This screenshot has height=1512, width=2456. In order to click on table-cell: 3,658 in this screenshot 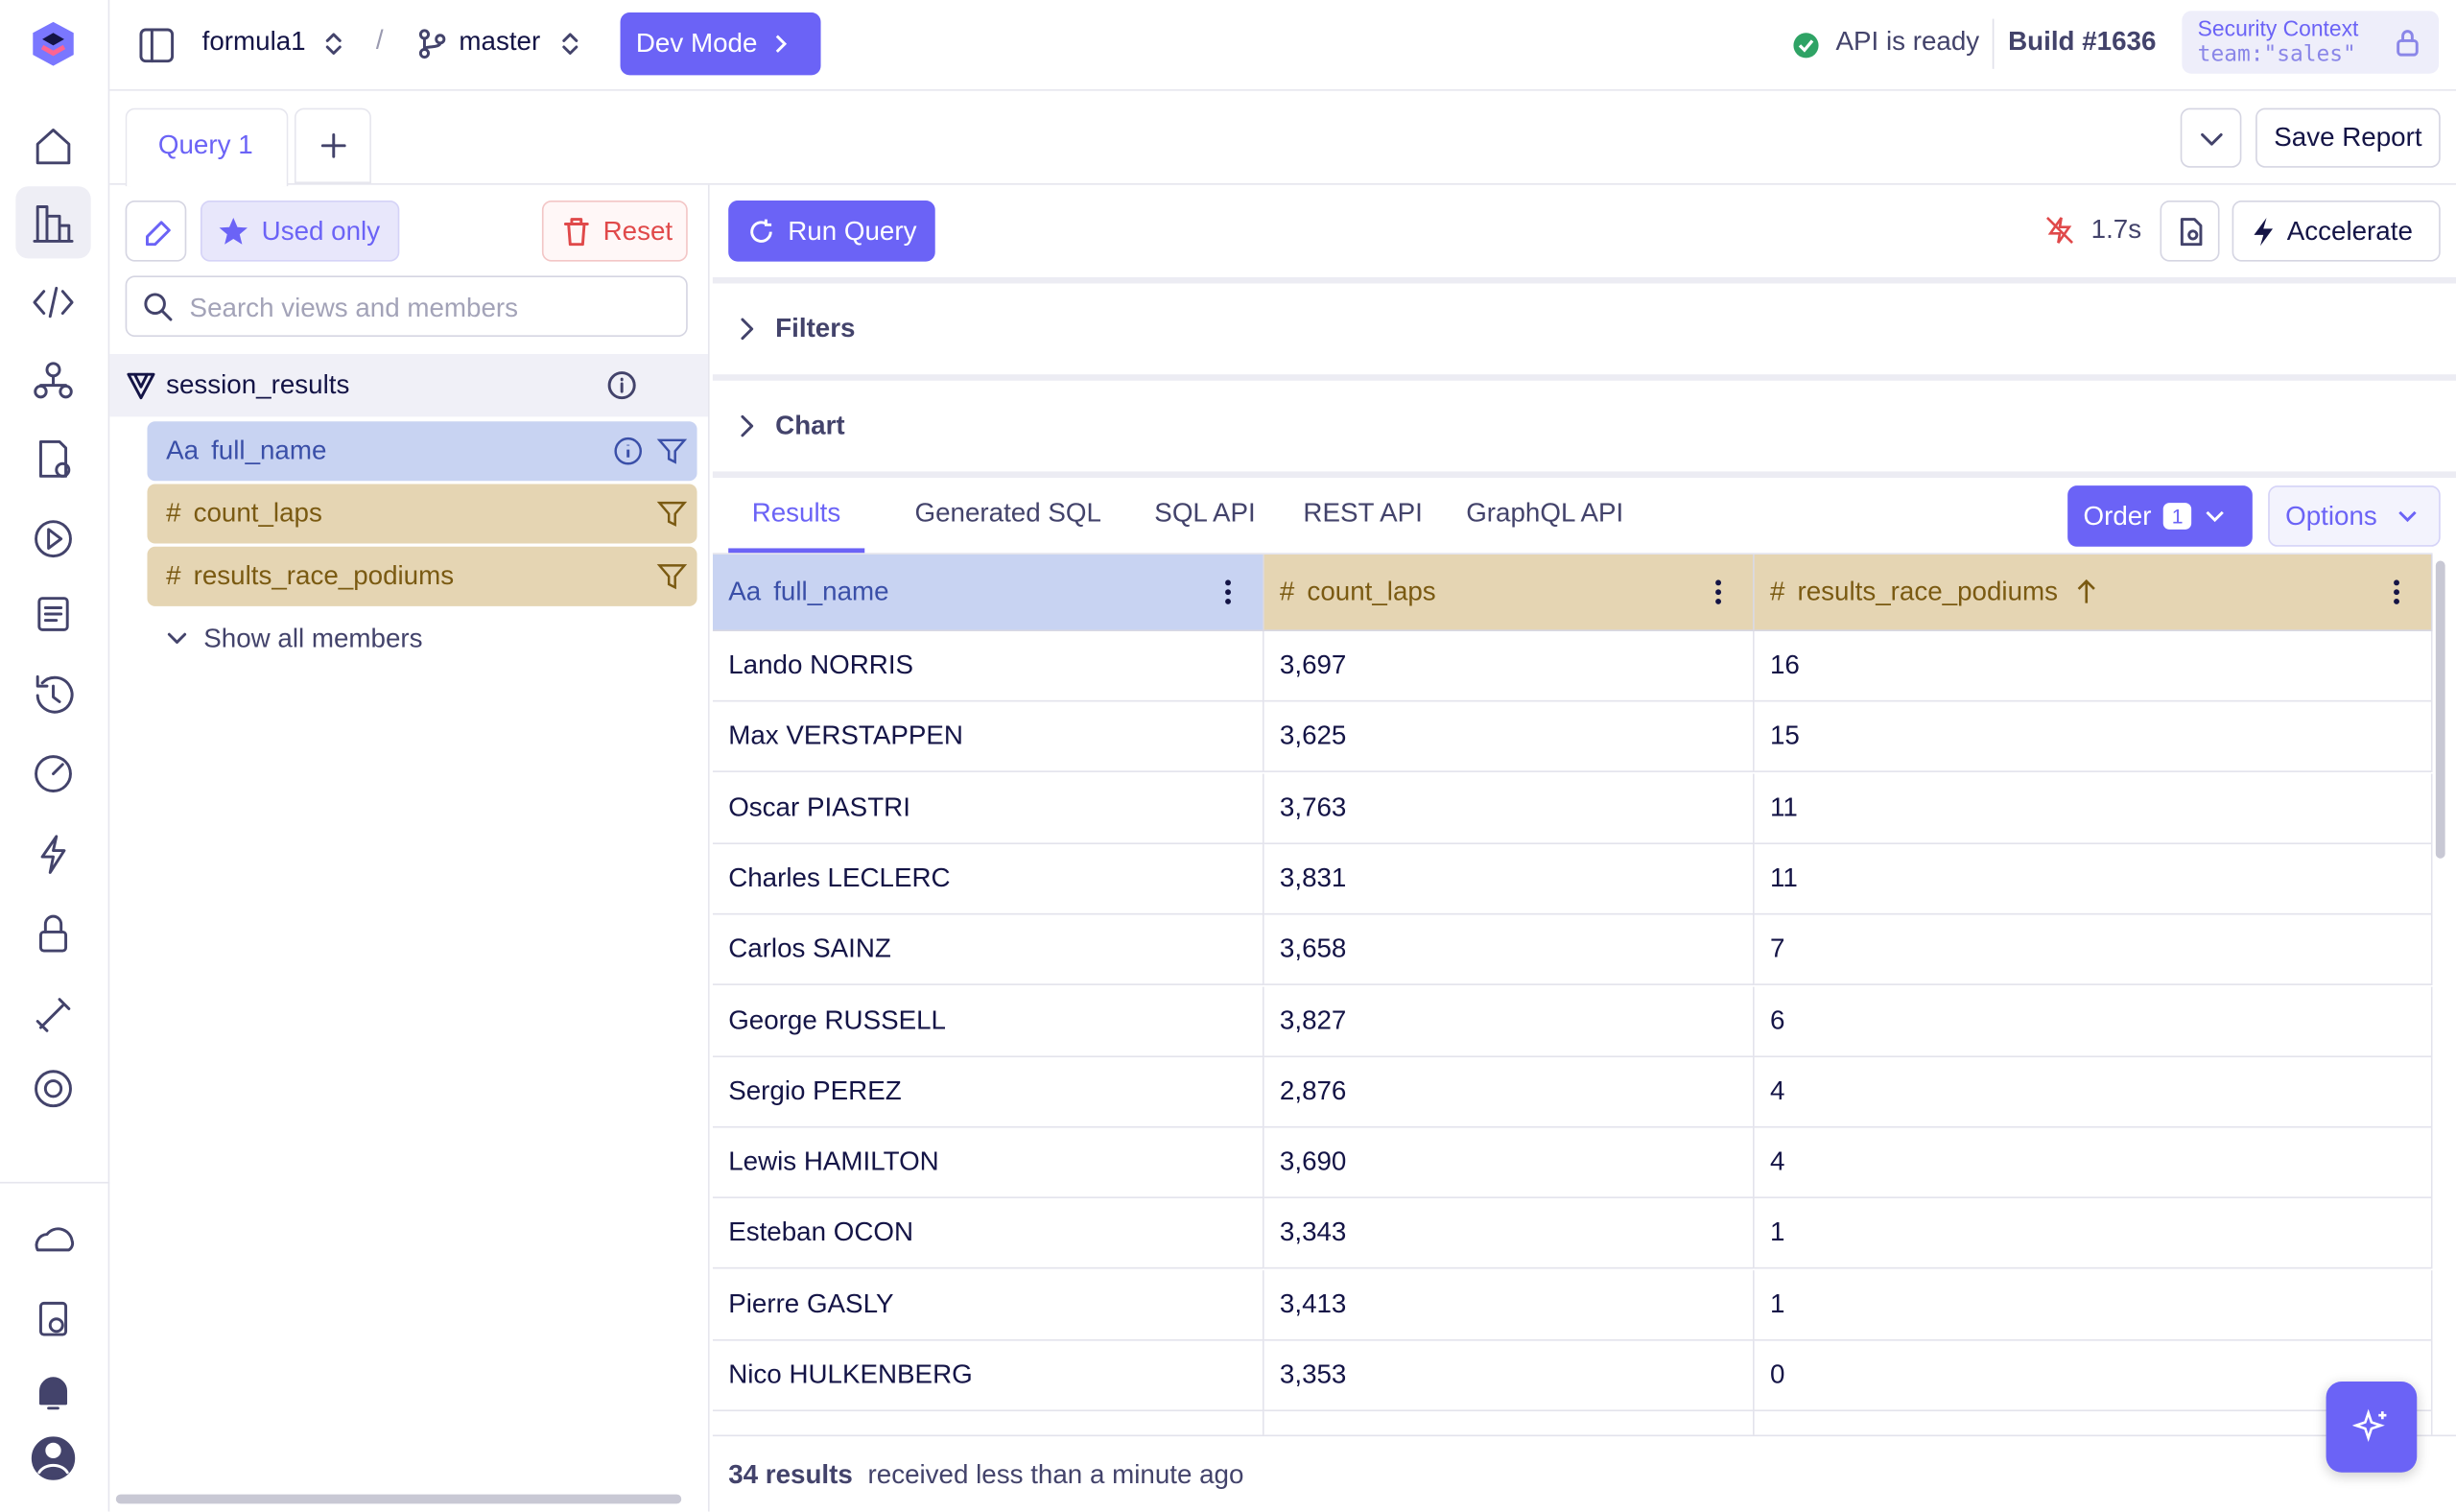, I will do `click(1509, 950)`.